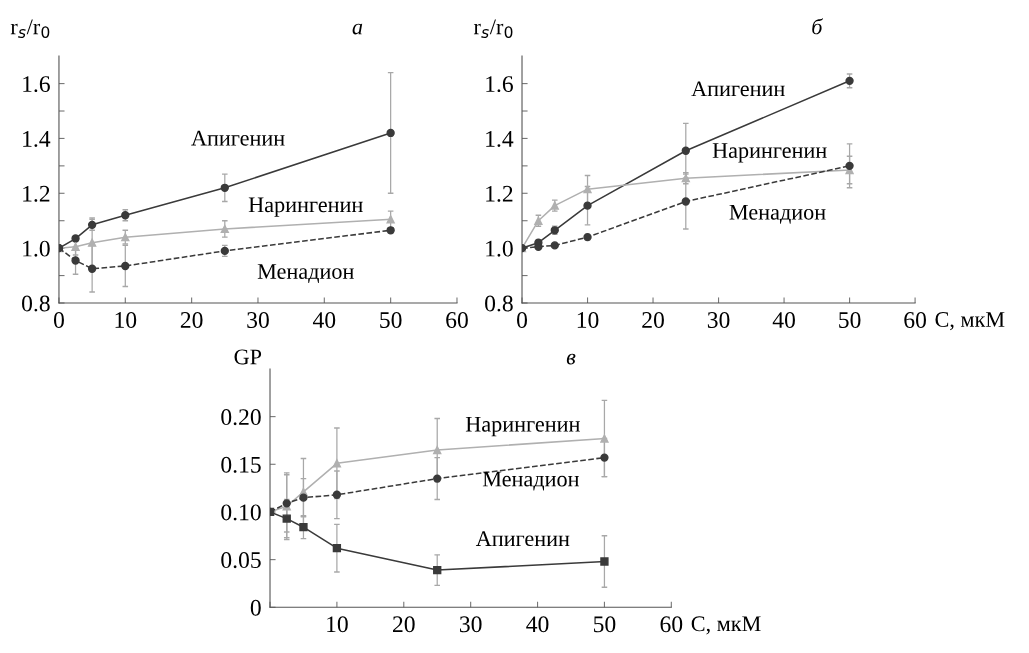  What do you see at coordinates (818, 26) in the screenshot?
I see `chart-title: б` at bounding box center [818, 26].